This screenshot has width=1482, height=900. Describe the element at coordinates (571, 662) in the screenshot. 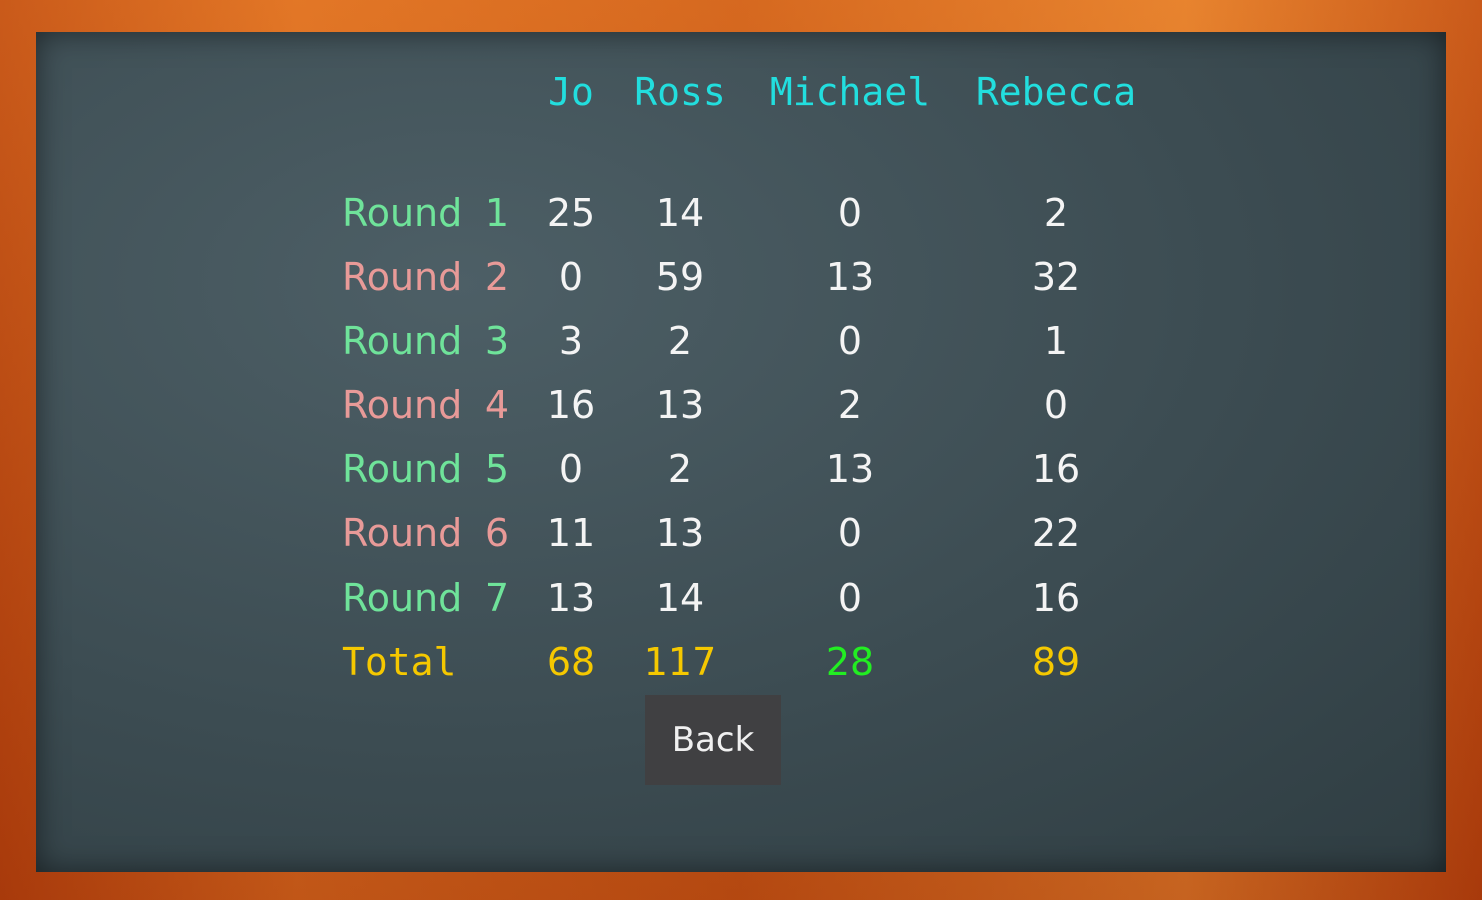

I see `total-score: 68` at that location.